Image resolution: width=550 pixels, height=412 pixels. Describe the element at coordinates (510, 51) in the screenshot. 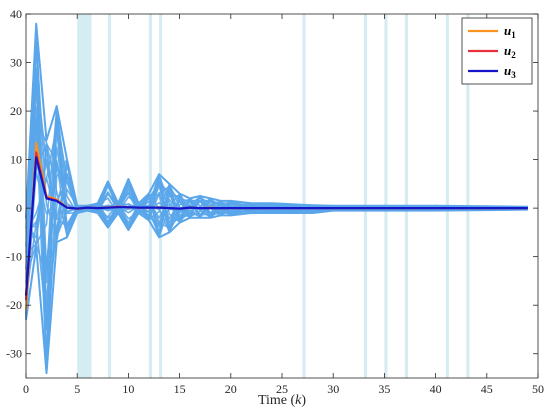

I see `legend-label-u2: u2` at that location.